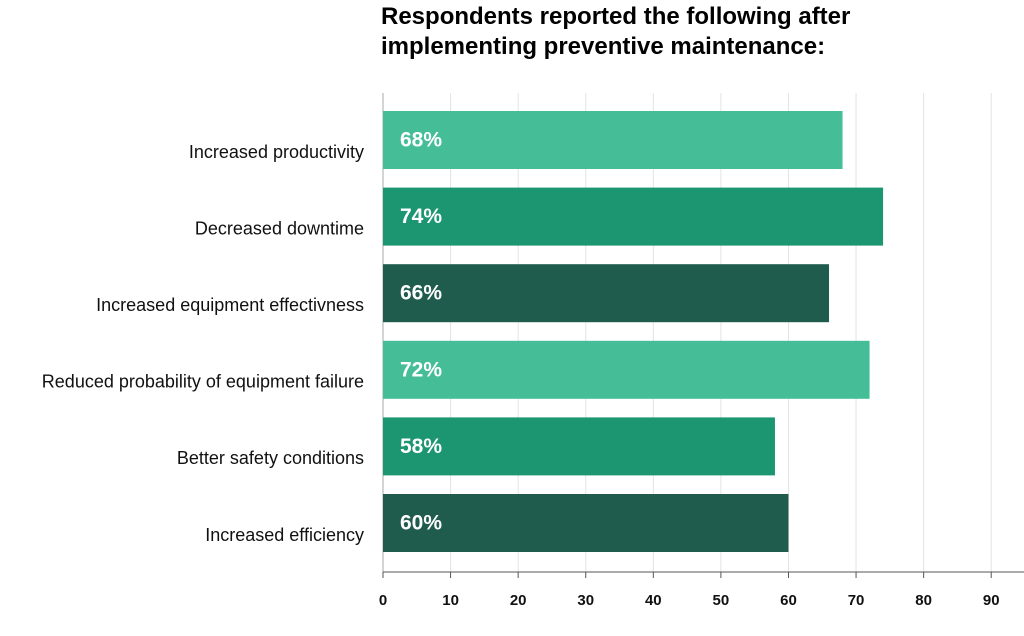 This screenshot has width=1024, height=636. Describe the element at coordinates (421, 216) in the screenshot. I see `data-label: 74%` at that location.